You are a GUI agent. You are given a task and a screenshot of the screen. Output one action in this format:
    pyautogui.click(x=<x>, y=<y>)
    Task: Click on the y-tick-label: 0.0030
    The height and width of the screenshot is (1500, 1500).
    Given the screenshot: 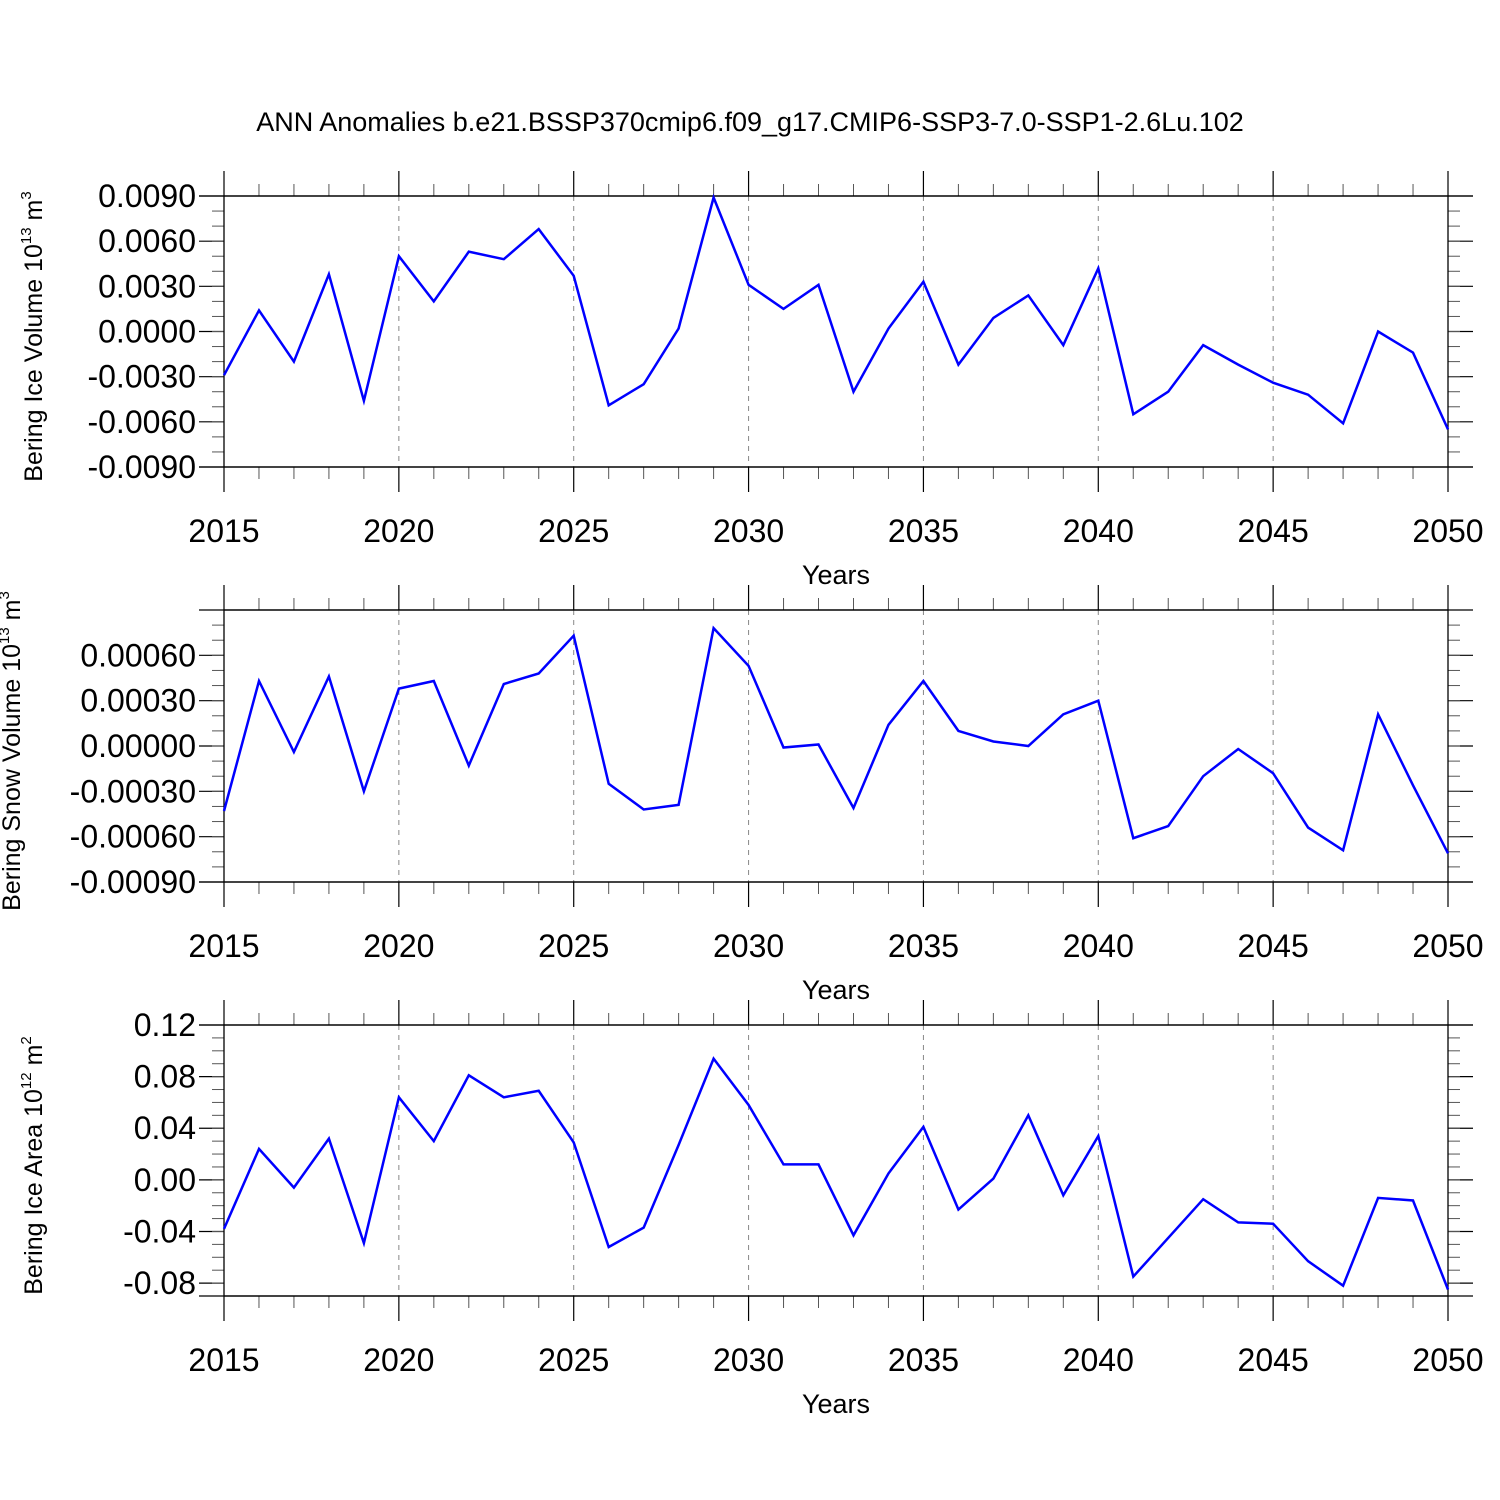 What is the action you would take?
    pyautogui.click(x=147, y=286)
    